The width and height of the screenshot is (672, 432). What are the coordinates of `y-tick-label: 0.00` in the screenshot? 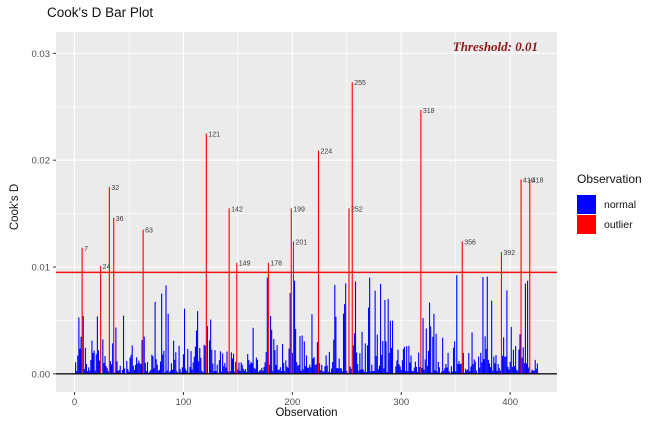 It's located at (41, 374).